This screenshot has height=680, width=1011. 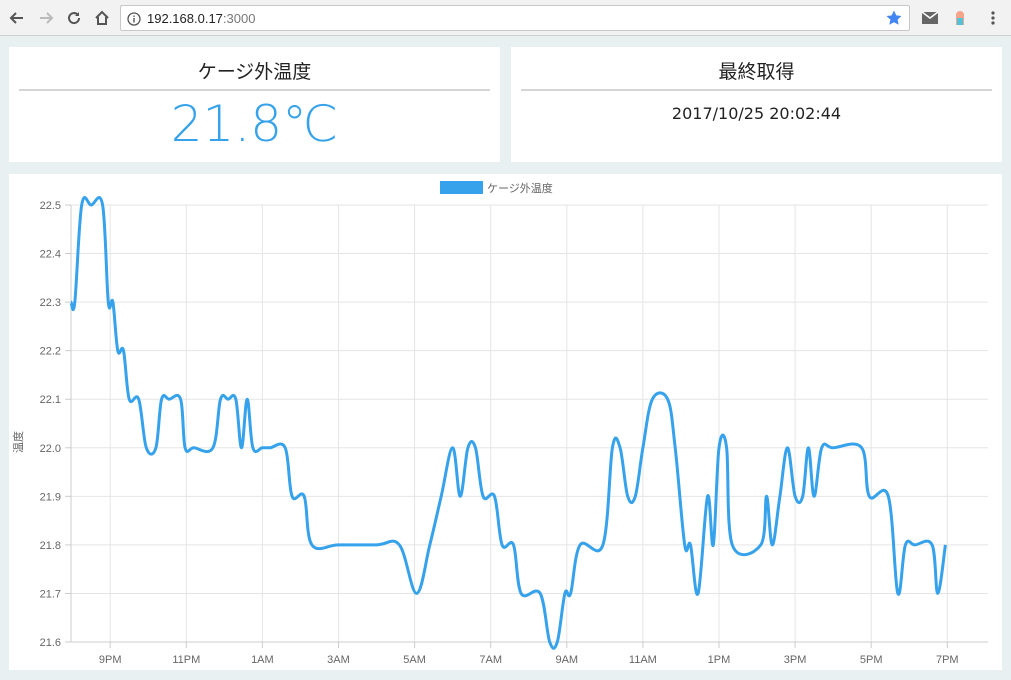 What do you see at coordinates (50, 352) in the screenshot?
I see `y-tick-label: 22.2` at bounding box center [50, 352].